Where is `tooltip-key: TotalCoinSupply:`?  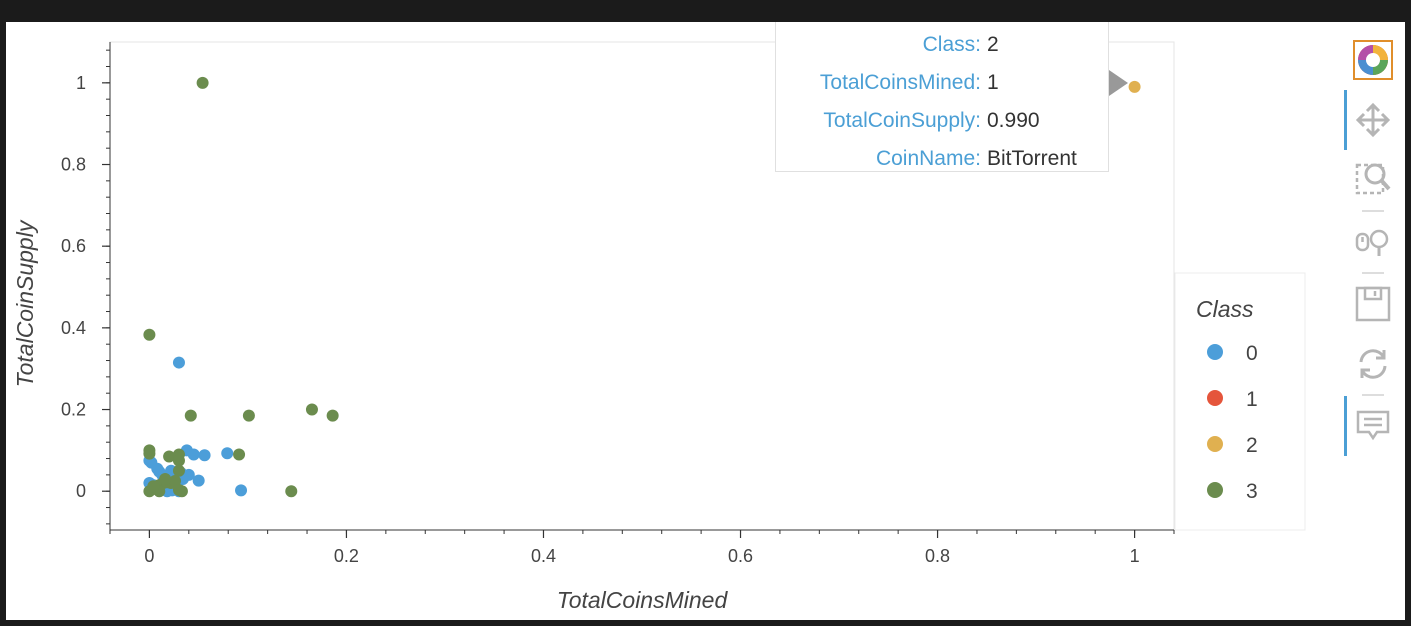
tooltip-key: TotalCoinSupply: is located at coordinates (902, 120).